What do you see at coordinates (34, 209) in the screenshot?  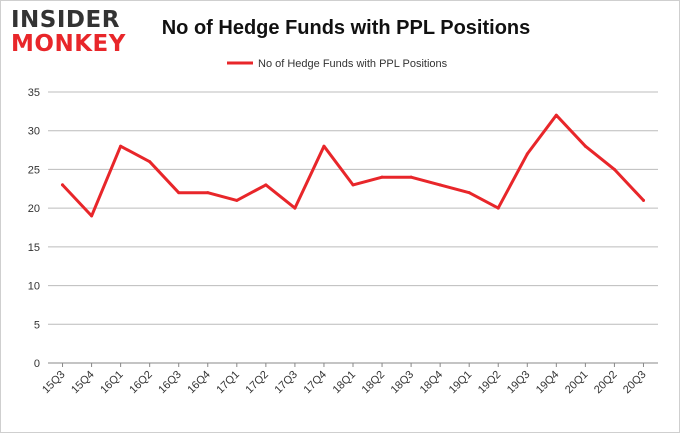 I see `y-tick-label: 20` at bounding box center [34, 209].